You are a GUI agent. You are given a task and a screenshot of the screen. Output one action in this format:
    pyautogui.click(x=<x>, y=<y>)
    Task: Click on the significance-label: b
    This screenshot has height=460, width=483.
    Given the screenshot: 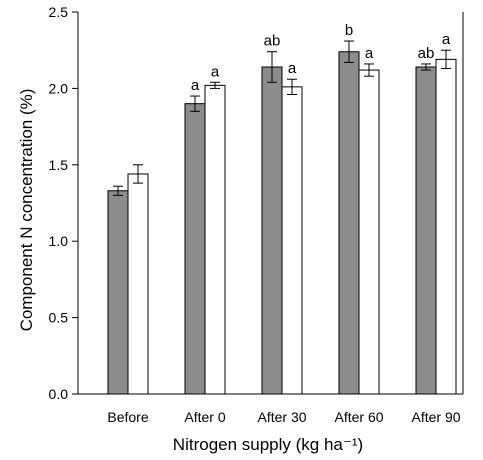 What is the action you would take?
    pyautogui.click(x=349, y=30)
    